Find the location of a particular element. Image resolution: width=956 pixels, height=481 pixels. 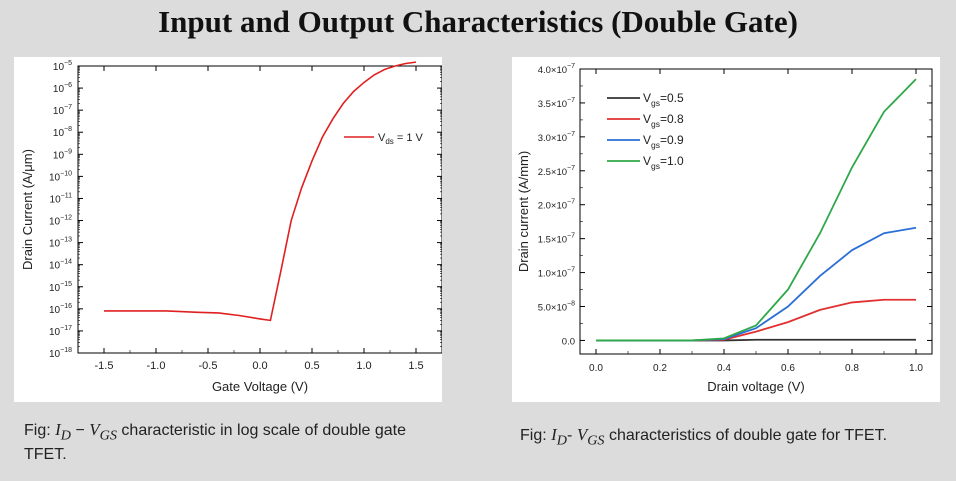

y-tick-label: 2.5×10⁻⁷ is located at coordinates (556, 171).